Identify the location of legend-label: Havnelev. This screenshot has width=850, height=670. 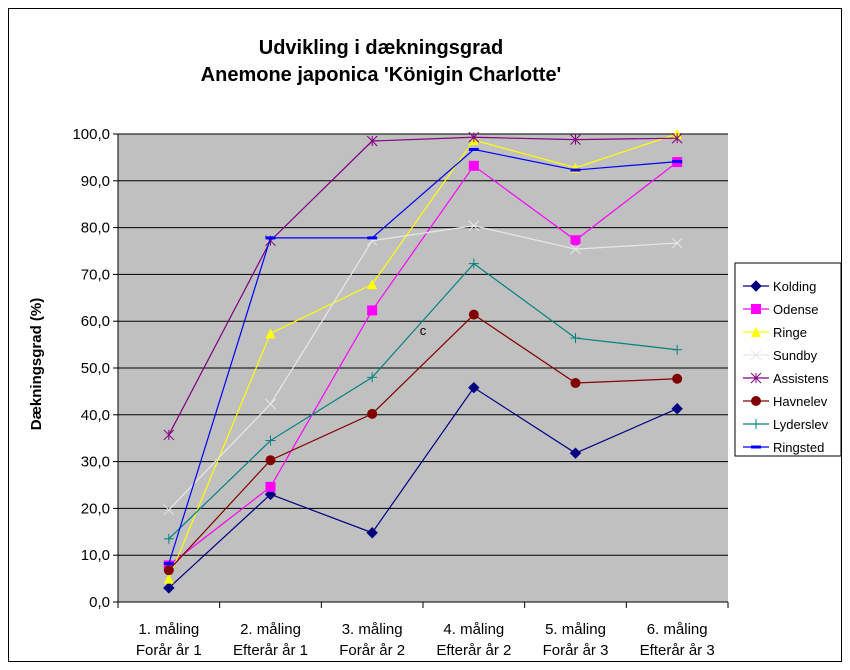
(800, 401).